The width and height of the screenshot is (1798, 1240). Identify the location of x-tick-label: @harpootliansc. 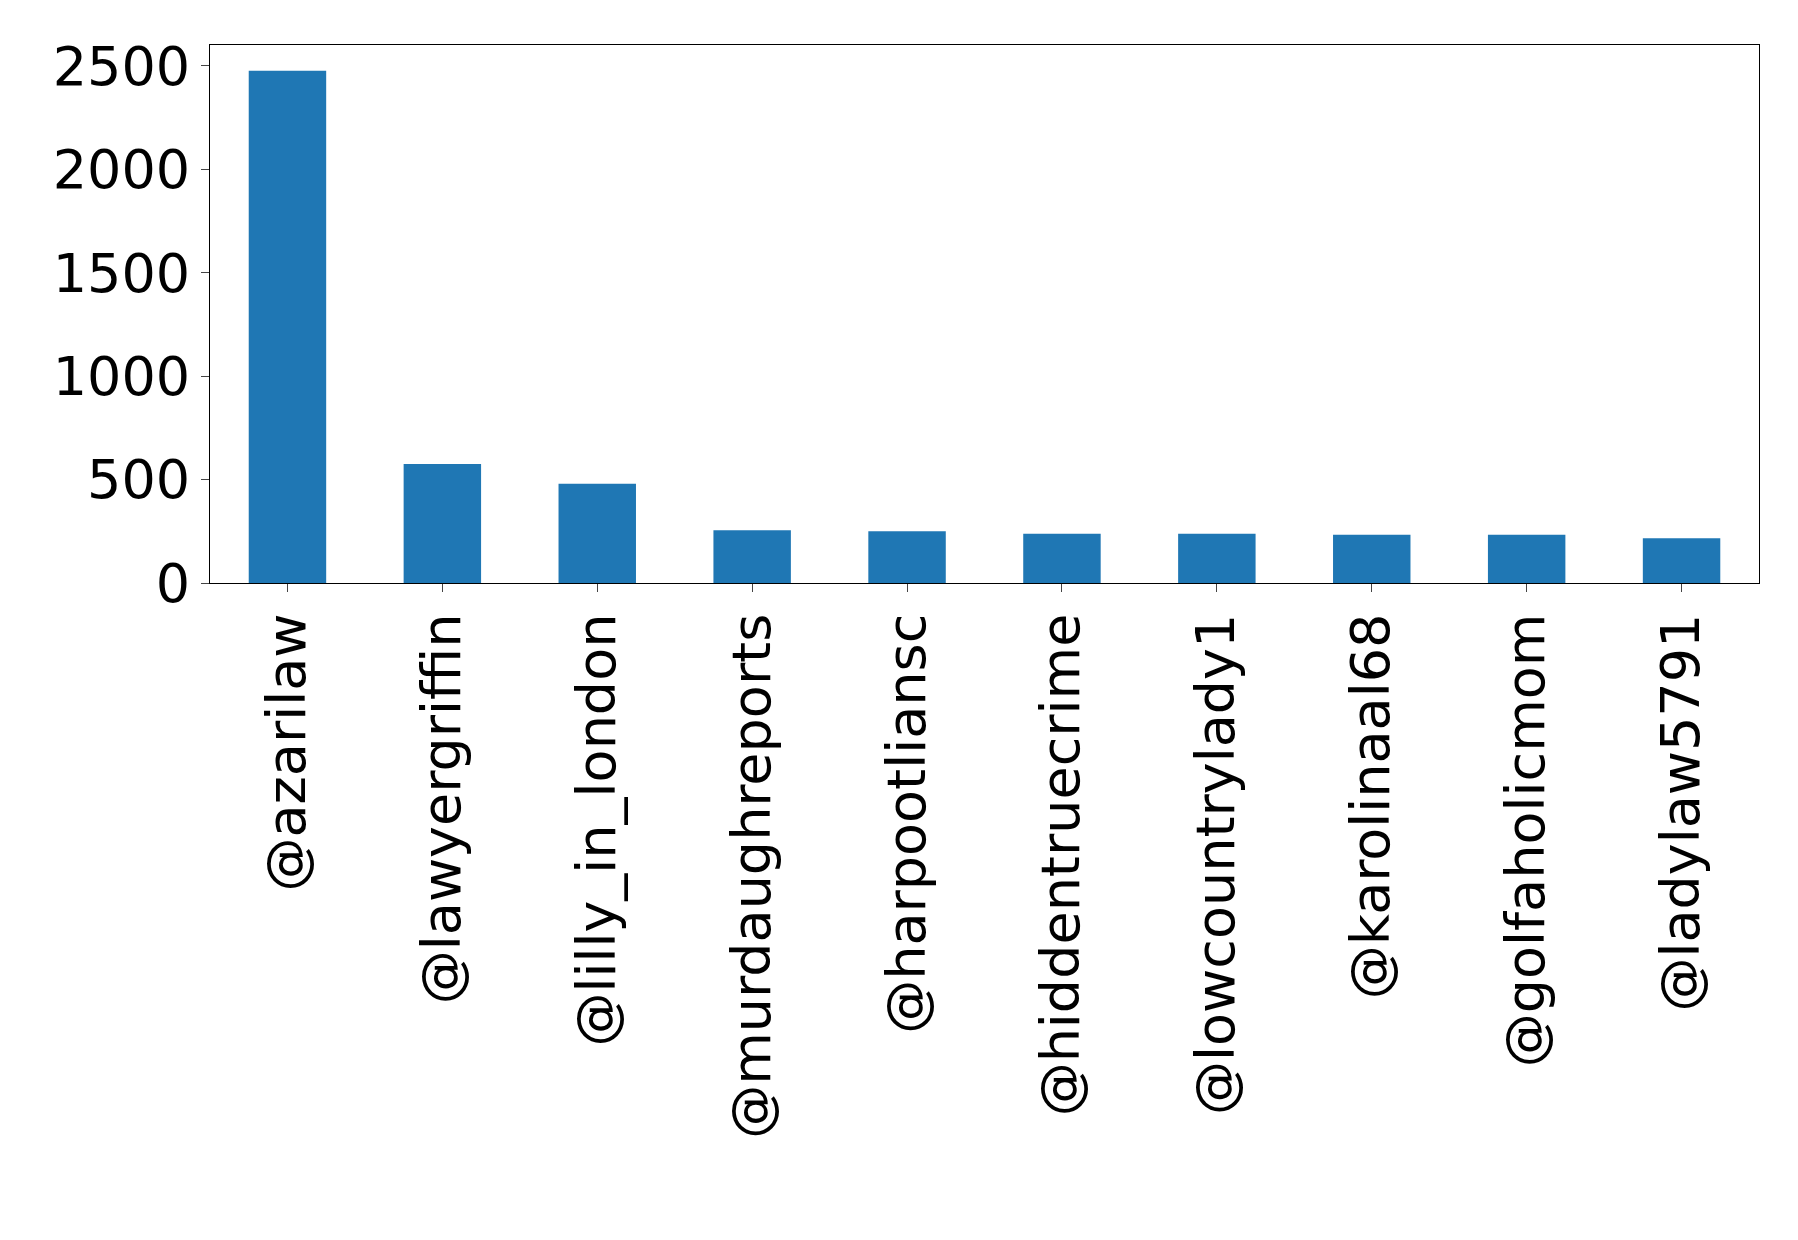
(906, 823).